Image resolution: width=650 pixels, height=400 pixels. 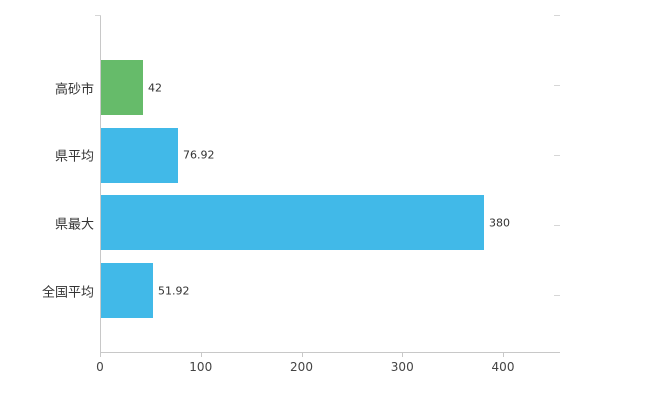 I want to click on value-label: 380, so click(x=499, y=223).